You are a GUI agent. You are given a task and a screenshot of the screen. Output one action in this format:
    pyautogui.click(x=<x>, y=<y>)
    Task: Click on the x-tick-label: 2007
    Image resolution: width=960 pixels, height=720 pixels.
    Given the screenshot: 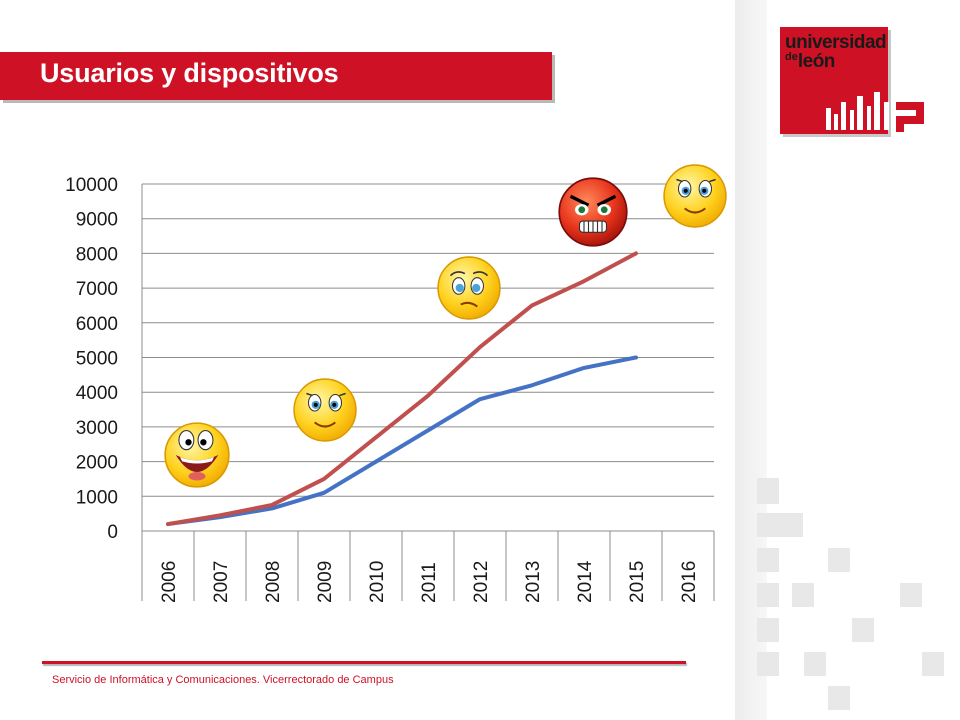 What is the action you would take?
    pyautogui.click(x=221, y=582)
    